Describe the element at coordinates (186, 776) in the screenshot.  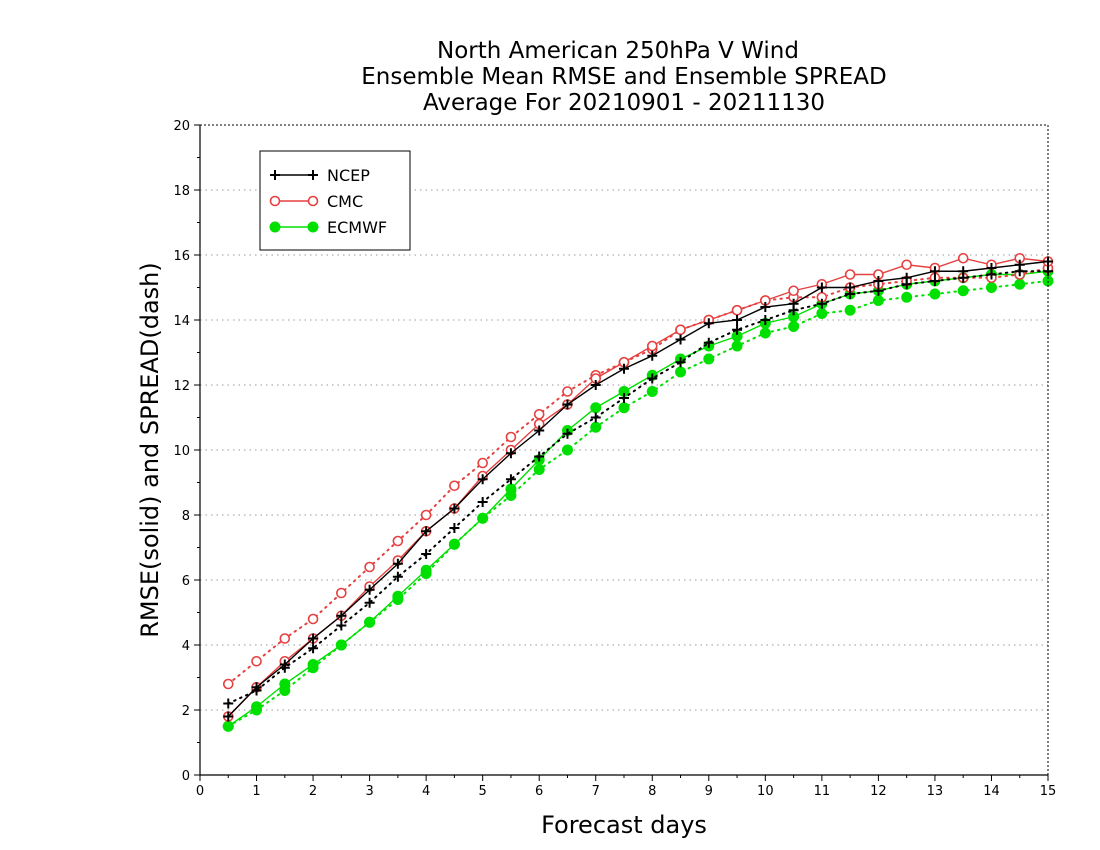
I see `y-tick-label: 0` at that location.